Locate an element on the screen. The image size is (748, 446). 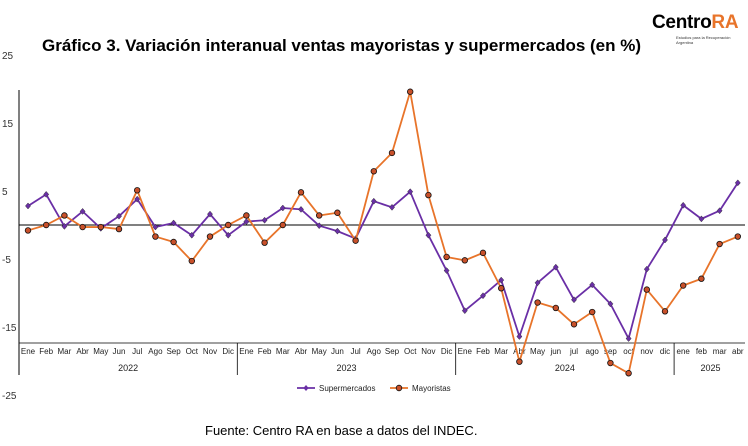
year-label: 2023 is located at coordinates (346, 368).